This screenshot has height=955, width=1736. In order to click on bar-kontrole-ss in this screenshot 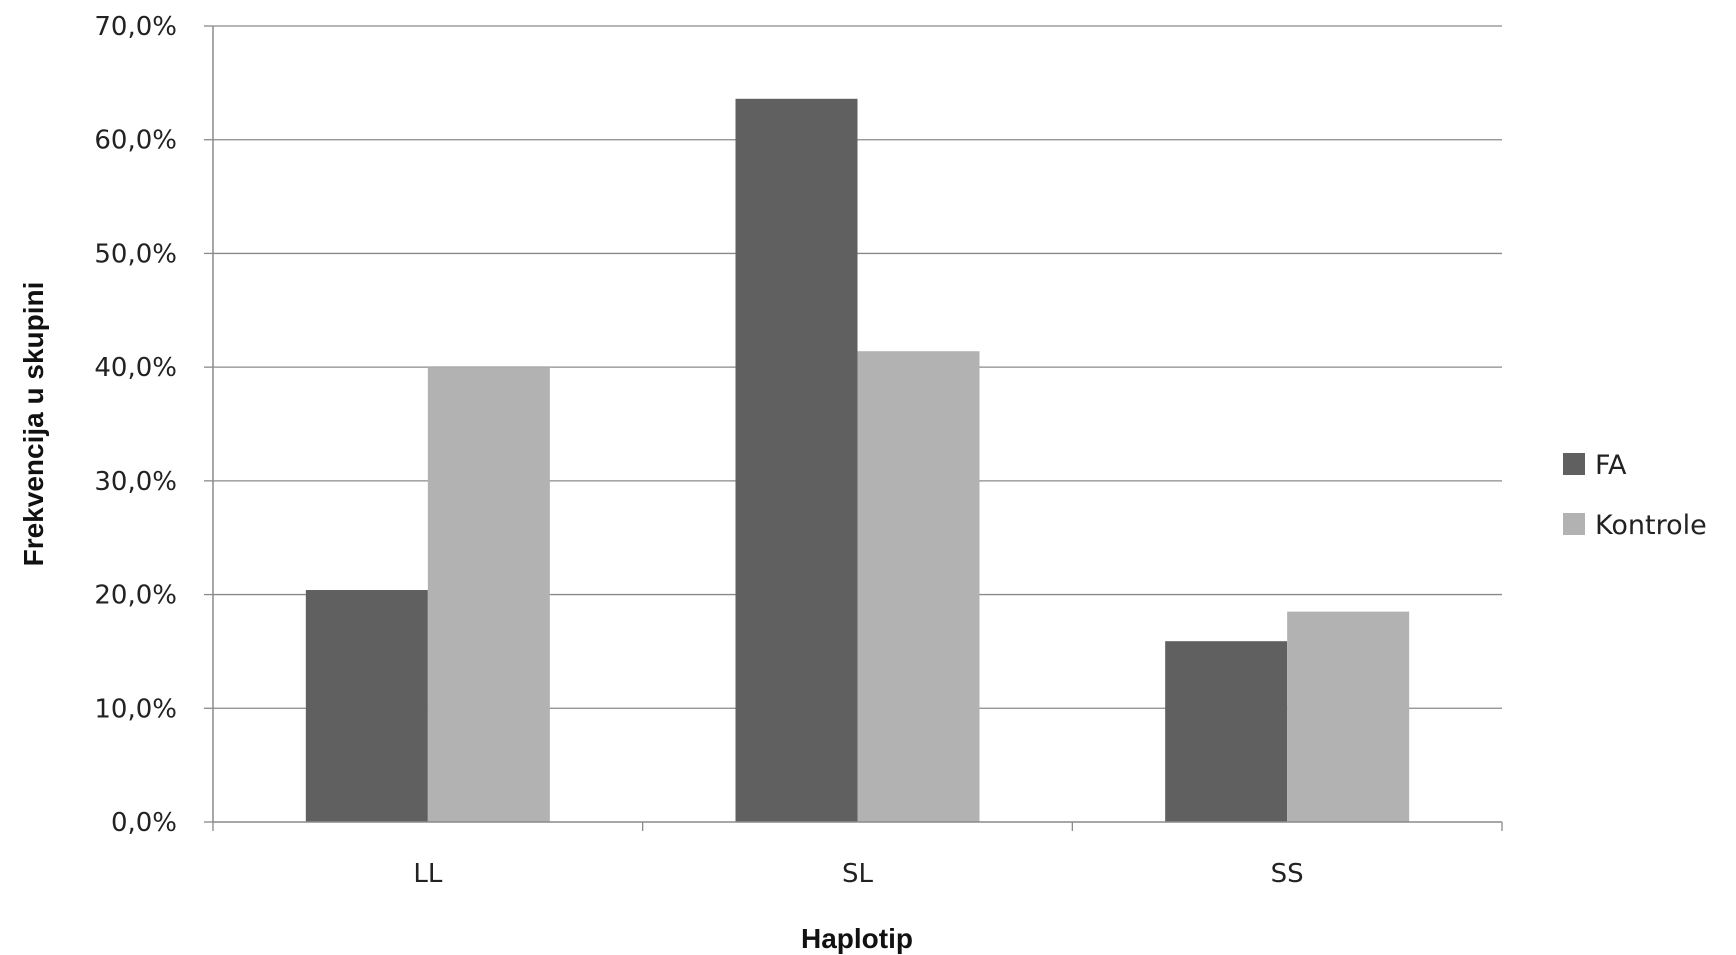, I will do `click(1348, 716)`.